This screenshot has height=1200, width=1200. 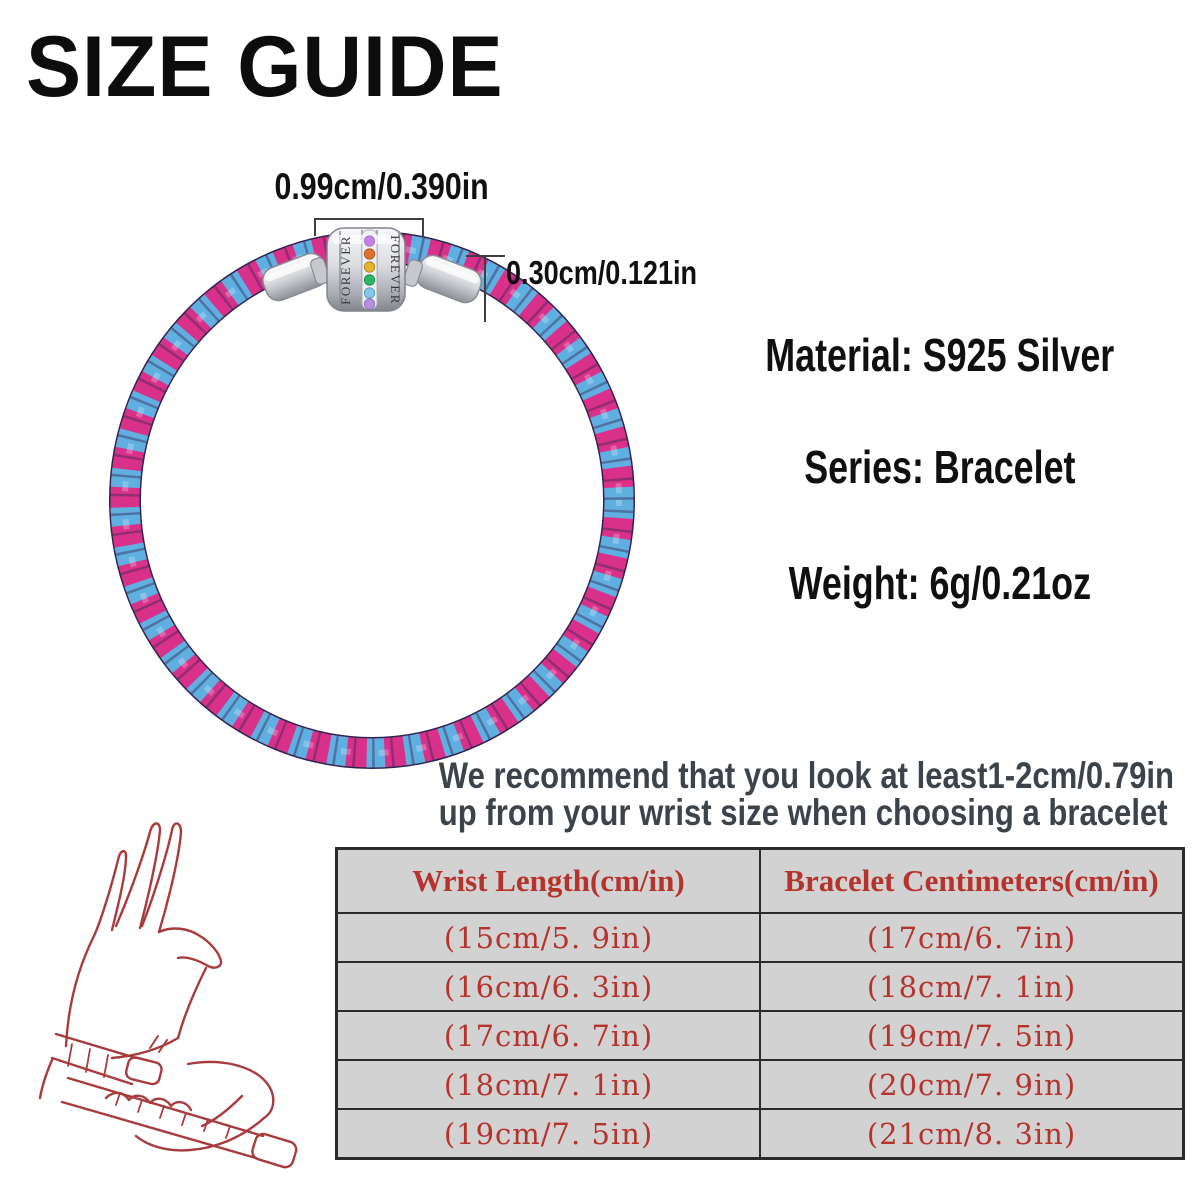 I want to click on table-row: (17cm/6. 7in) (19cm/7. 5in), so click(x=760, y=1035).